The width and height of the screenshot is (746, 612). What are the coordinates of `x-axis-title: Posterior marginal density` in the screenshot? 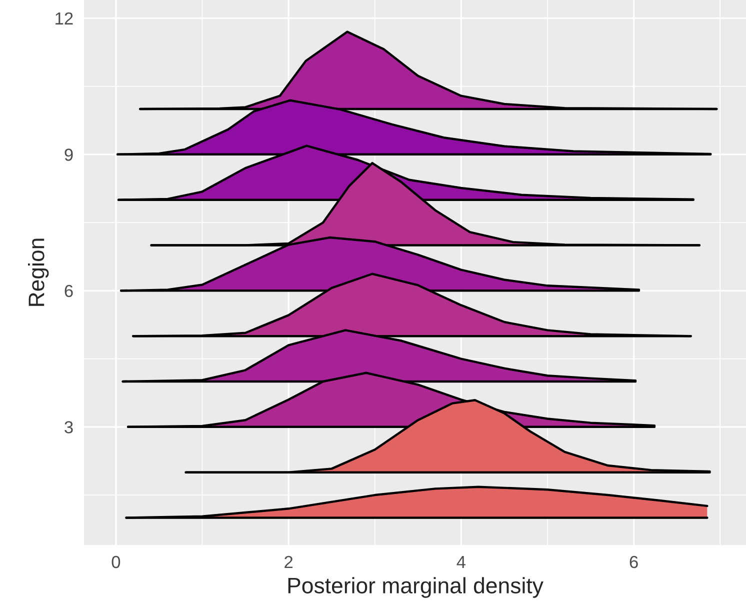 It's located at (416, 587).